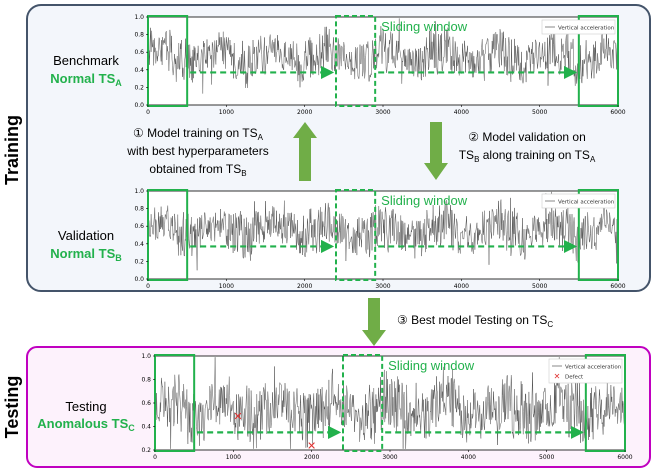 The width and height of the screenshot is (654, 473). I want to click on testing-label: Testing, so click(85, 406).